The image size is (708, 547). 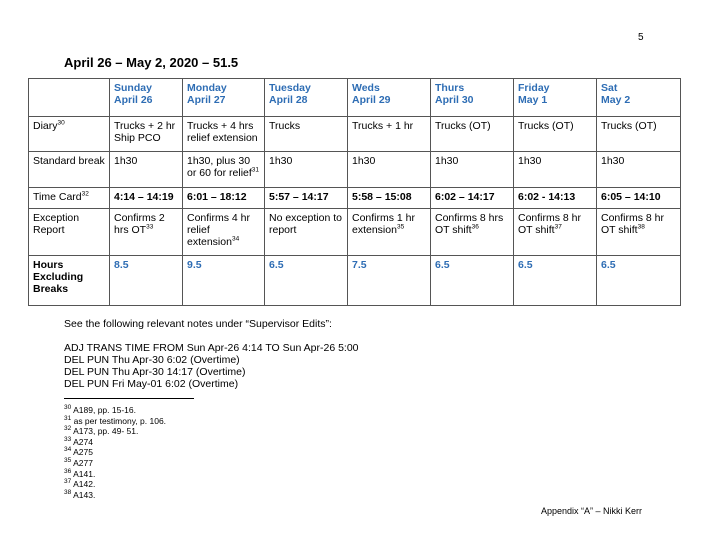 I want to click on cell-text: 9.5, so click(x=194, y=265).